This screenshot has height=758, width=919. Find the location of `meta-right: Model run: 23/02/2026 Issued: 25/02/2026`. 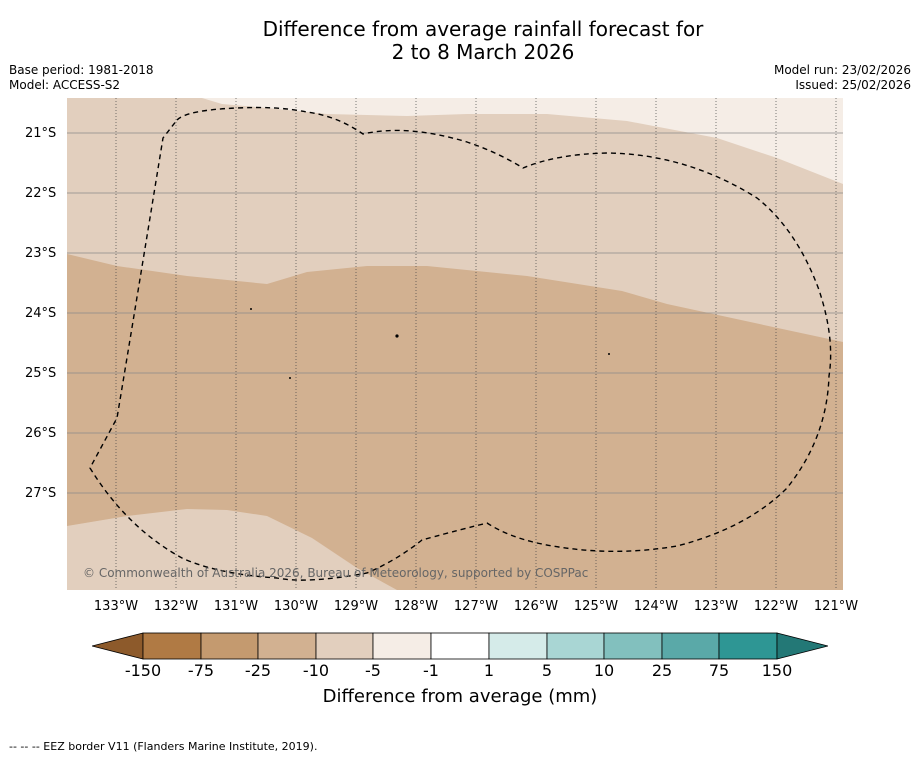

meta-right: Model run: 23/02/2026 Issued: 25/02/2026 is located at coordinates (842, 78).